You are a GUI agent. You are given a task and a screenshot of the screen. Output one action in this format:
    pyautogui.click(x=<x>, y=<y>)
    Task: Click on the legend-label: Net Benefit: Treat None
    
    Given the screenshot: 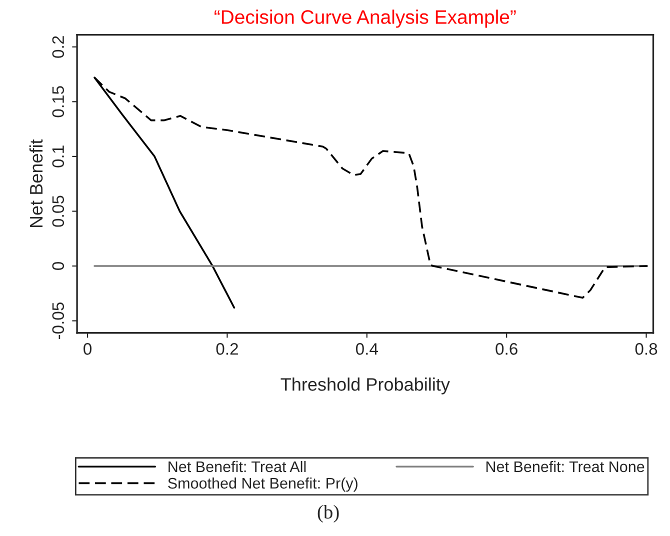 What is the action you would take?
    pyautogui.click(x=565, y=466)
    